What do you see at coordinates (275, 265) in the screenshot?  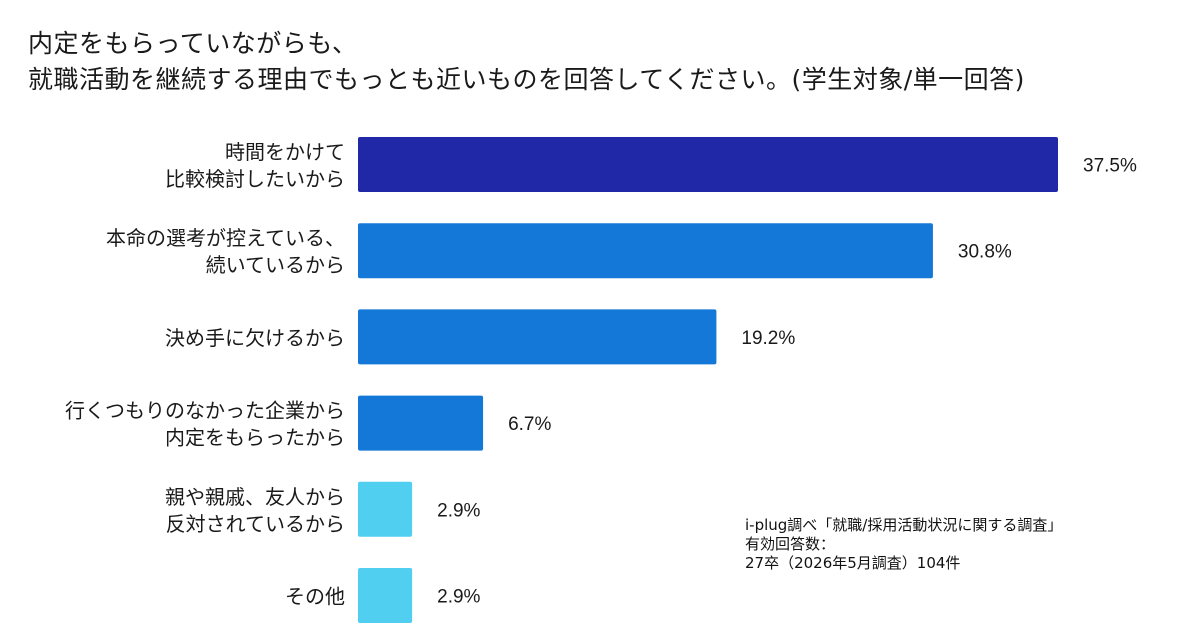 I see `category-label-2-line-2: 続いているから` at bounding box center [275, 265].